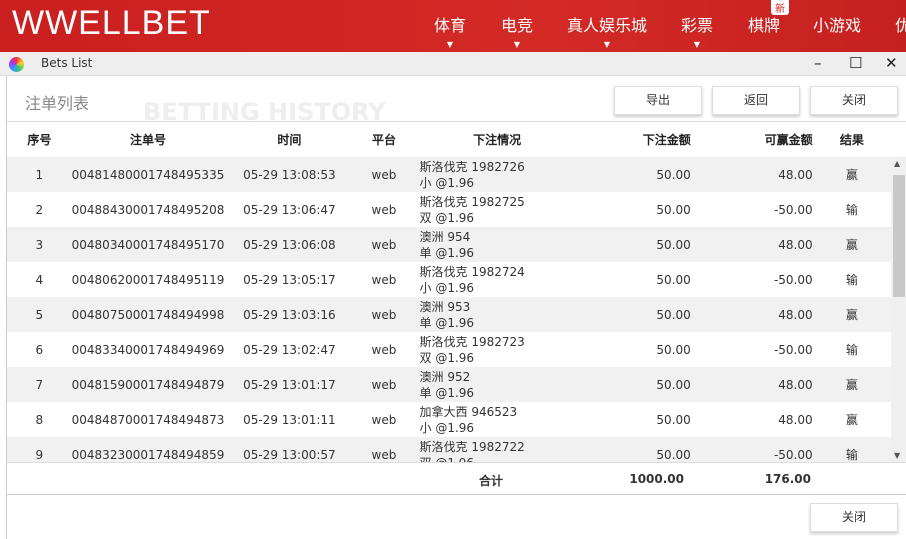 The width and height of the screenshot is (906, 539). Describe the element at coordinates (658, 100) in the screenshot. I see `export-button: 导出` at that location.